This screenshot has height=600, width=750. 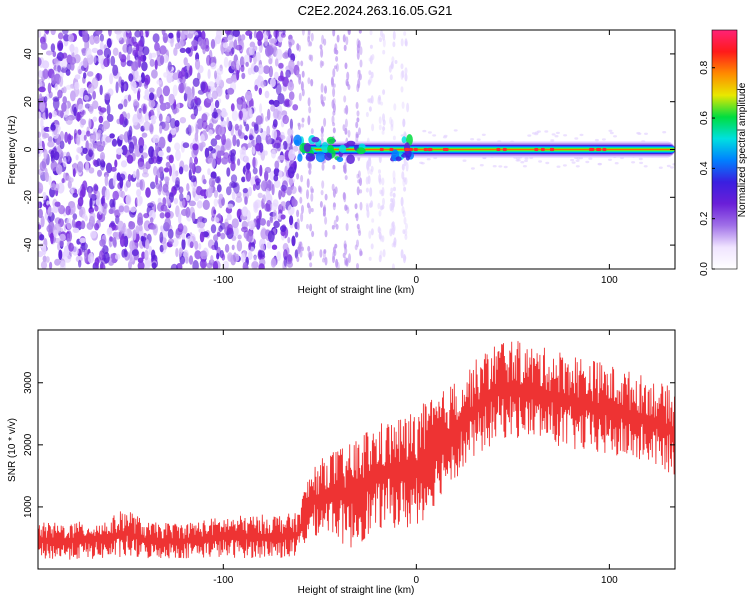 I want to click on spectrogram-band, so click(x=489, y=149).